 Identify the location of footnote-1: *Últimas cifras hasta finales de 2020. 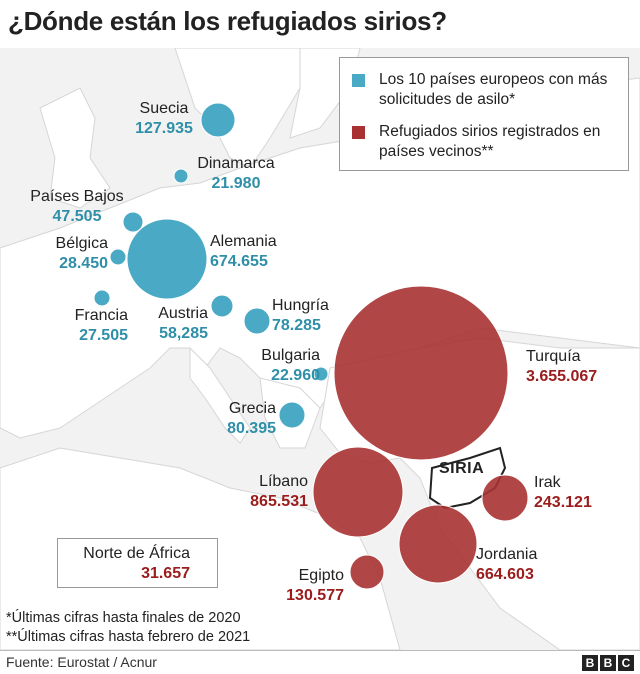
(123, 618).